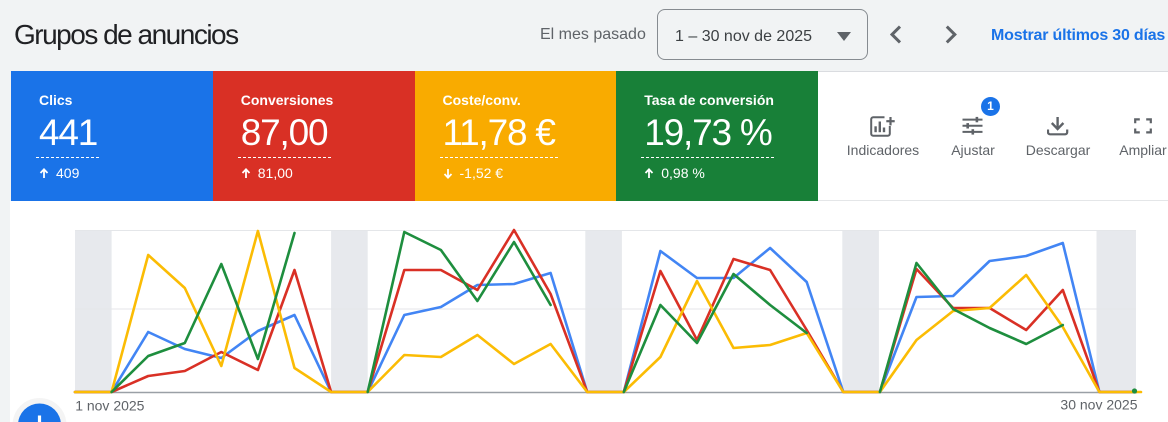  What do you see at coordinates (1098, 405) in the screenshot?
I see `svg-text: 30 nov 2025` at bounding box center [1098, 405].